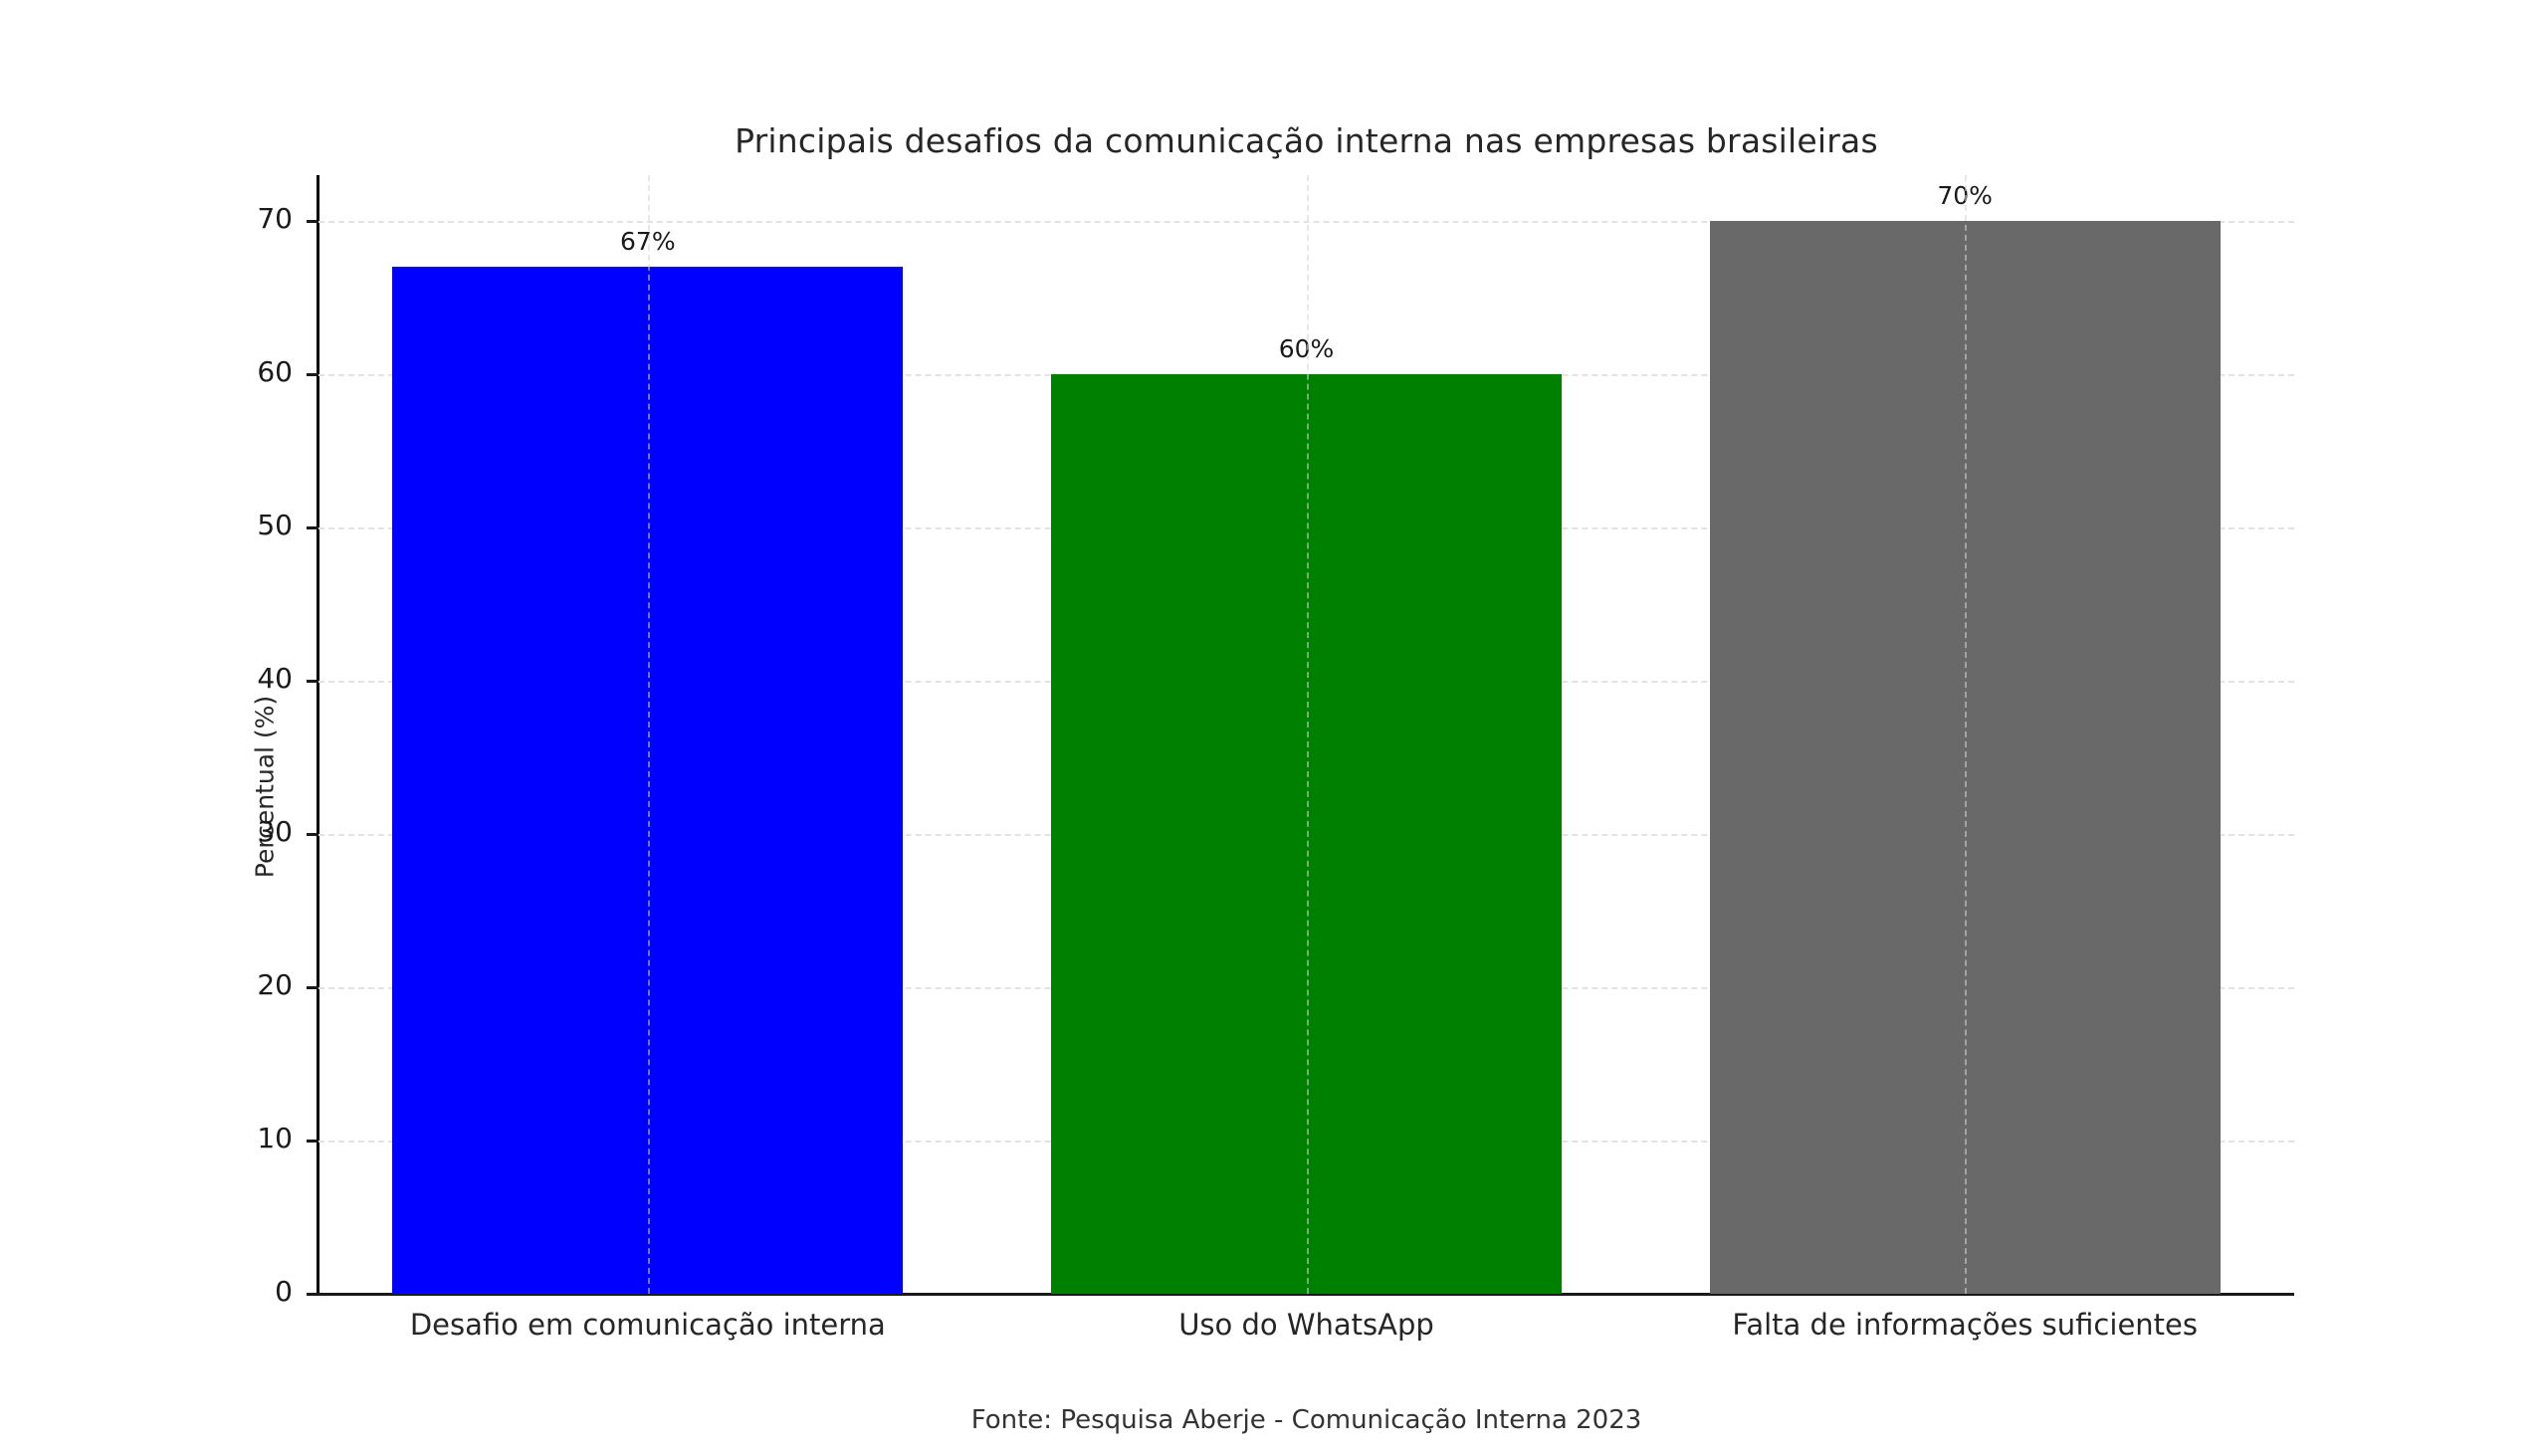 The image size is (2548, 1456). Describe the element at coordinates (275, 679) in the screenshot. I see `y-tick-label: 40` at that location.